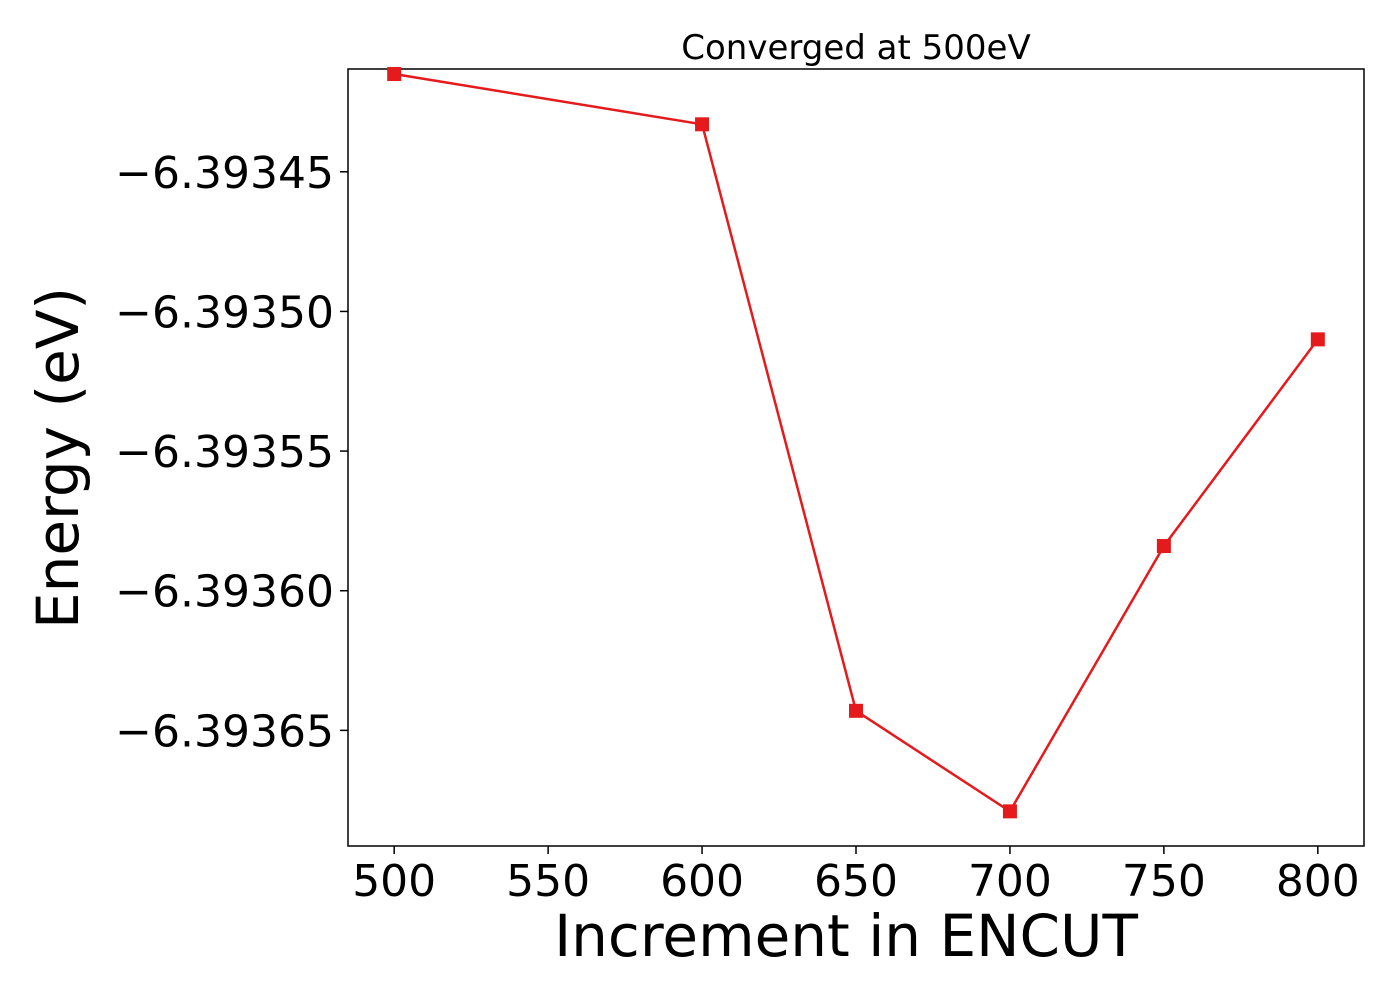 This screenshot has width=1400, height=1000. What do you see at coordinates (224, 173) in the screenshot?
I see `y-tick-label: −6.39345` at bounding box center [224, 173].